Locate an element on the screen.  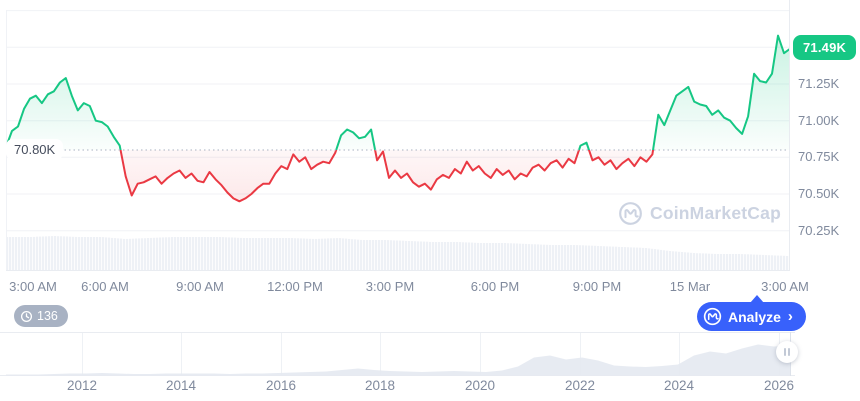
chevron-right-icon: › is located at coordinates (790, 316).